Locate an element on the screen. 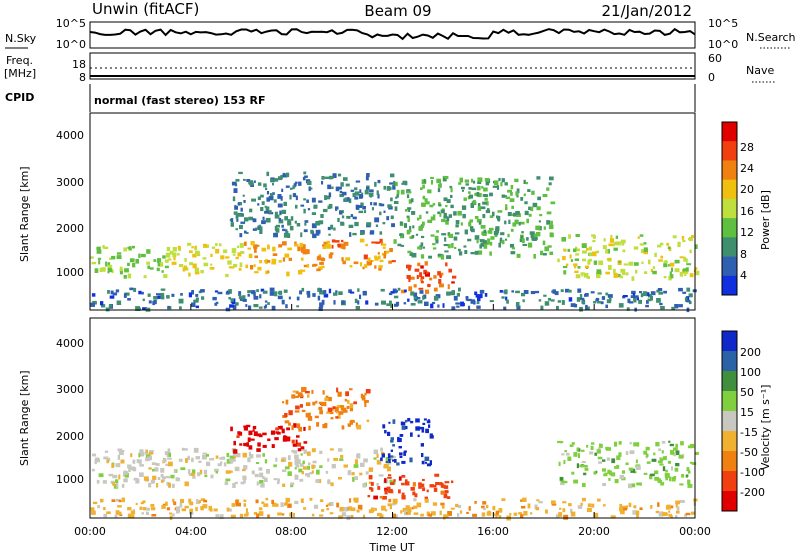 The height and width of the screenshot is (554, 800). beam-title: Beam 09 is located at coordinates (397, 11).